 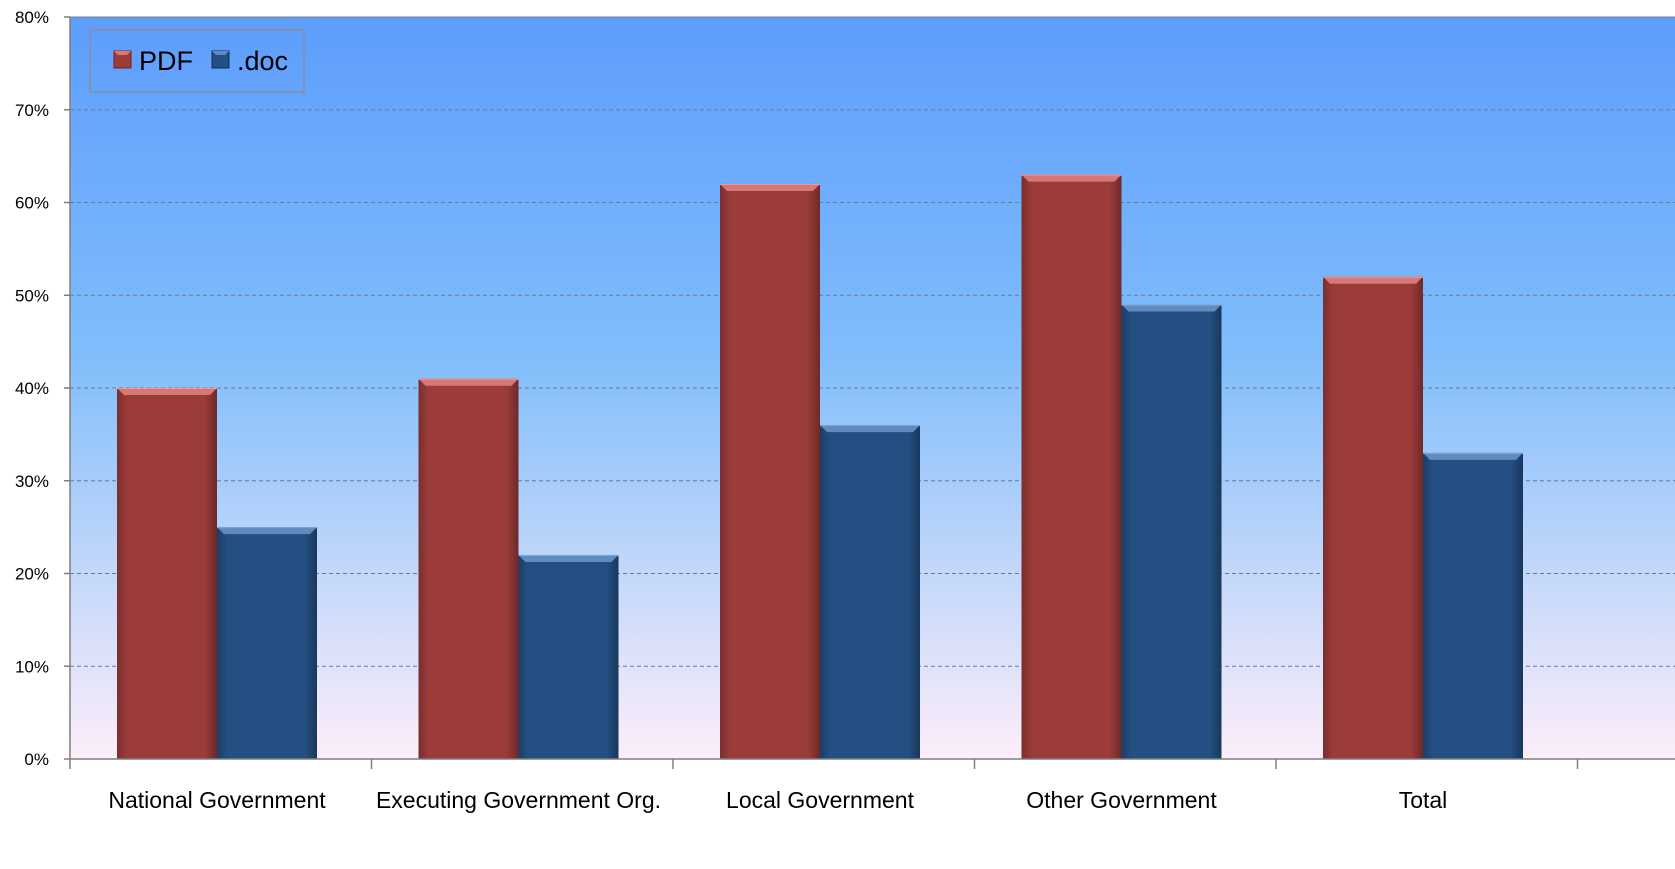 What do you see at coordinates (518, 800) in the screenshot?
I see `x-category-label: Executing Government Org.` at bounding box center [518, 800].